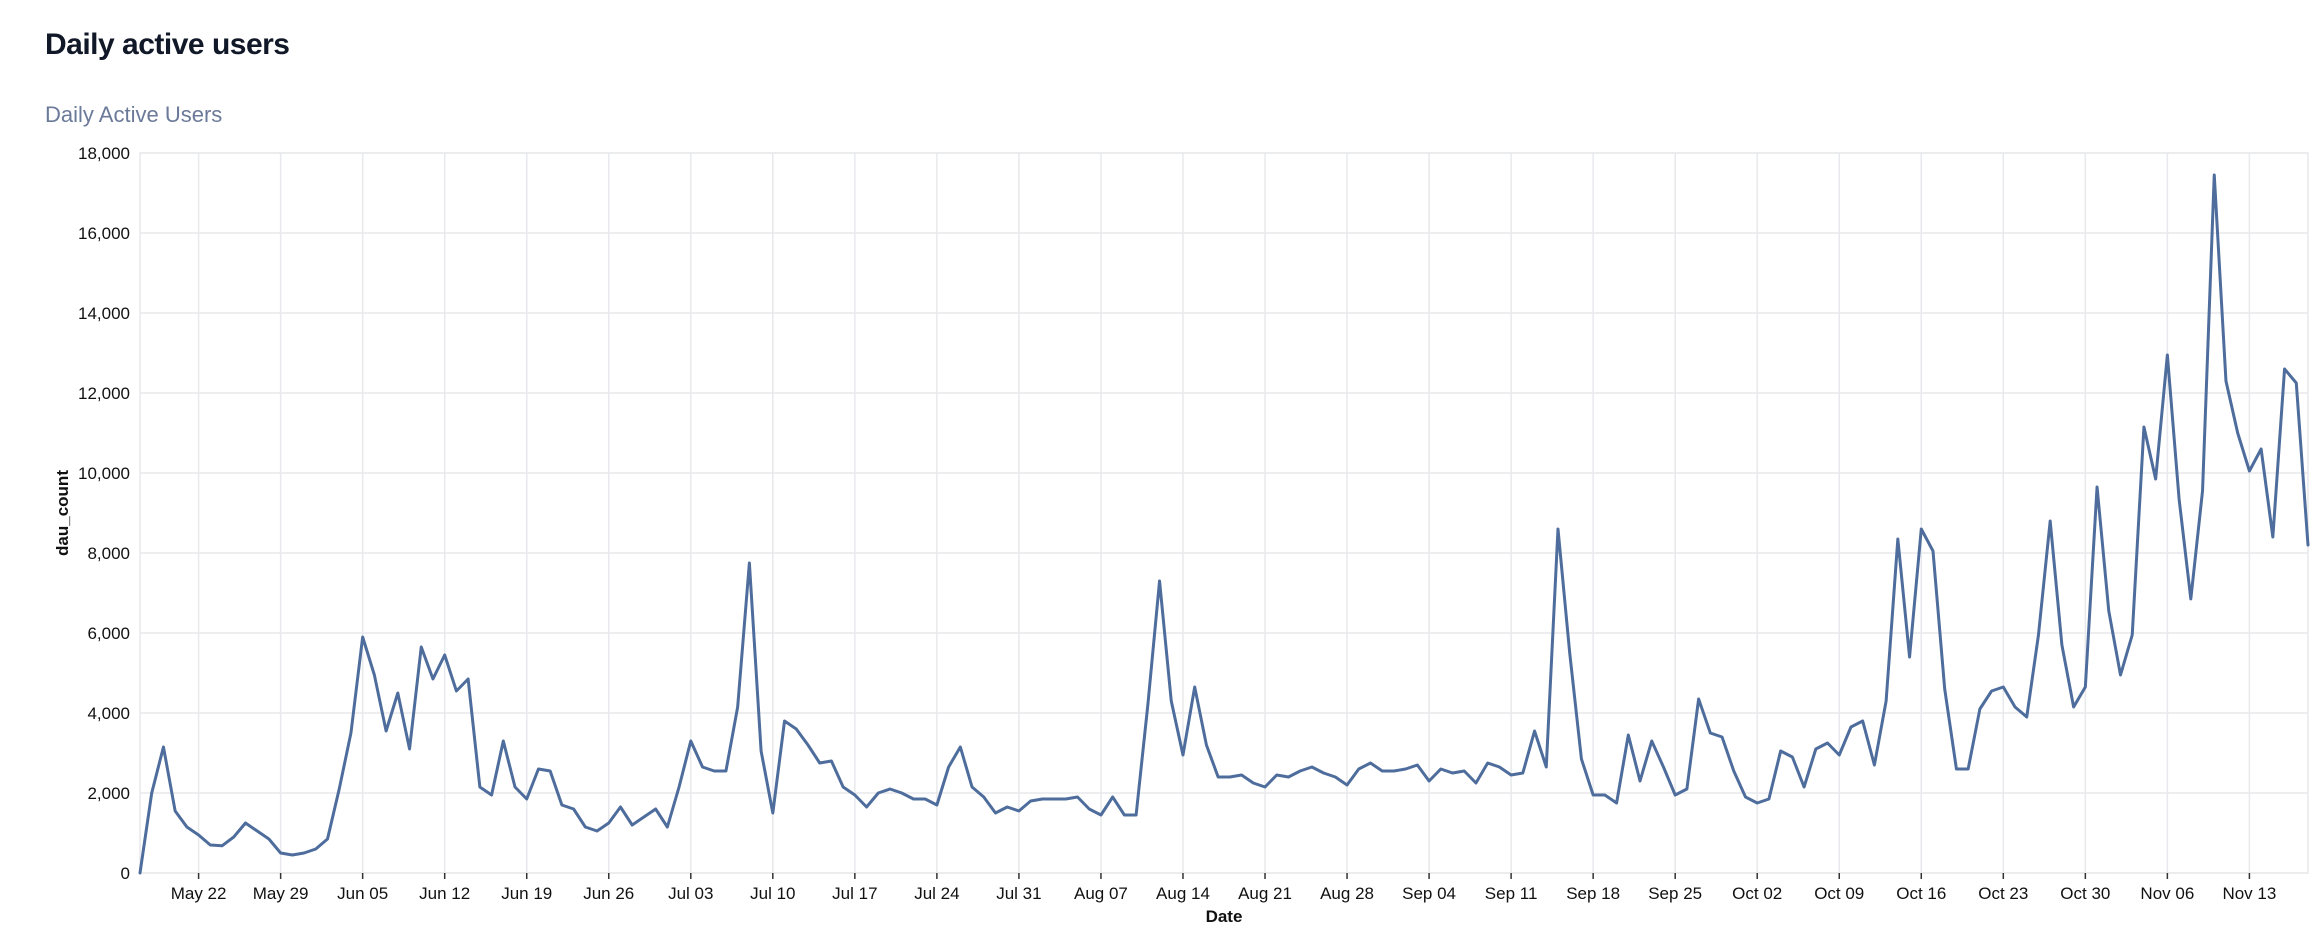 This screenshot has height=930, width=2318. What do you see at coordinates (1675, 893) in the screenshot?
I see `x-tick-label: Sep 25` at bounding box center [1675, 893].